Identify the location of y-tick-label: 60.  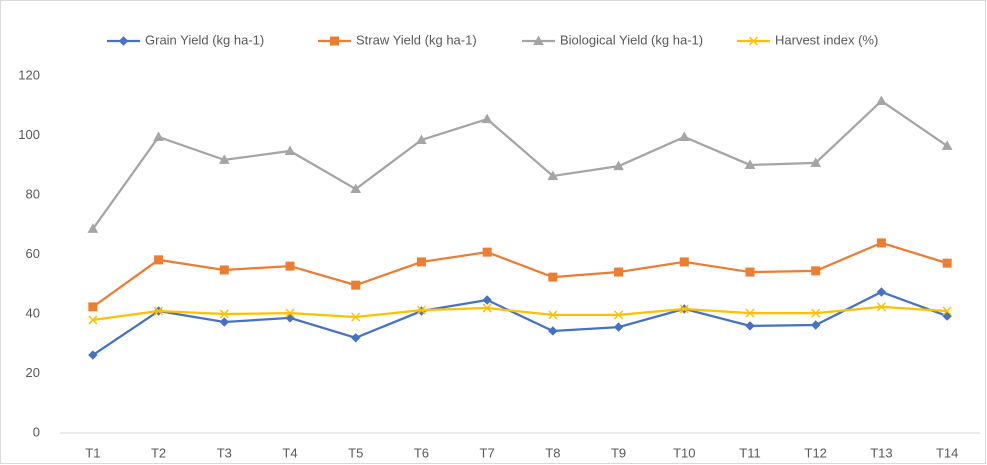
(33, 253).